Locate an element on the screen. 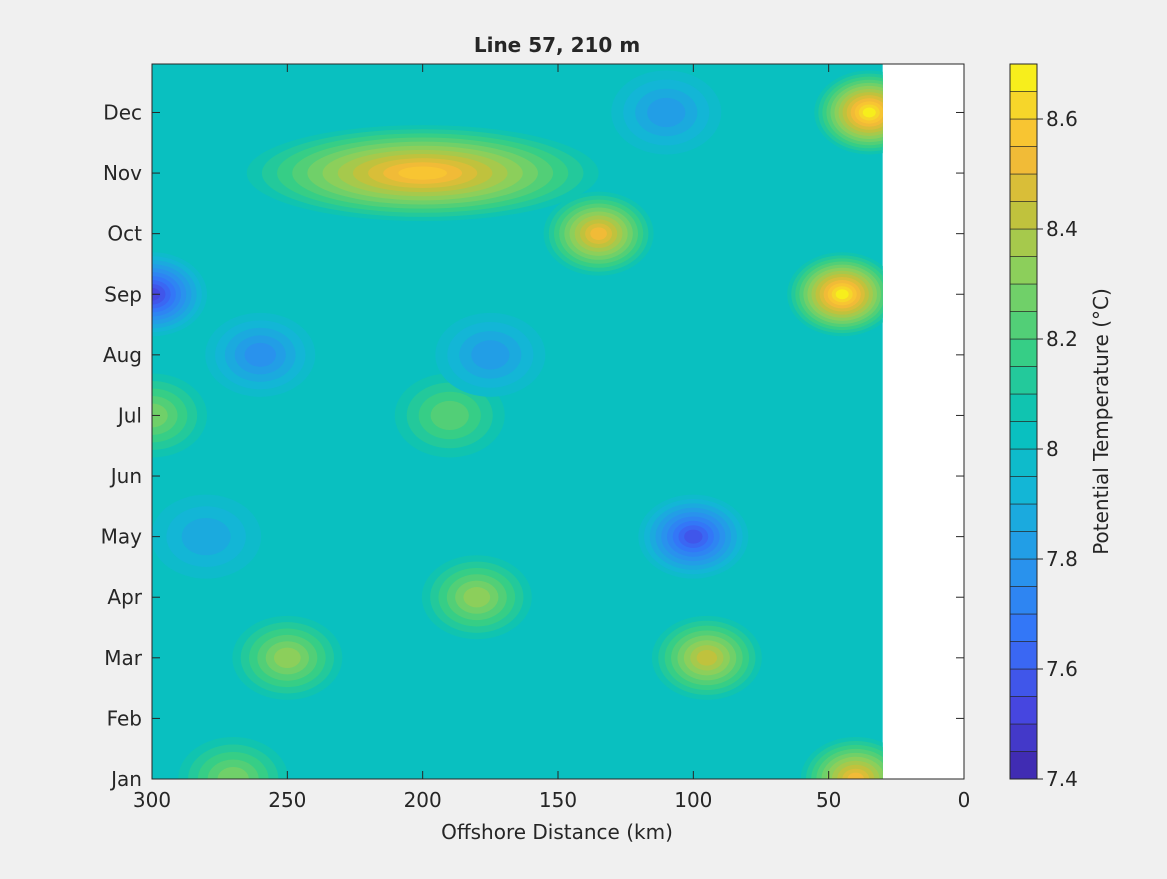 The image size is (1167, 879). colorbar-tick-label: 8.6 is located at coordinates (1062, 119).